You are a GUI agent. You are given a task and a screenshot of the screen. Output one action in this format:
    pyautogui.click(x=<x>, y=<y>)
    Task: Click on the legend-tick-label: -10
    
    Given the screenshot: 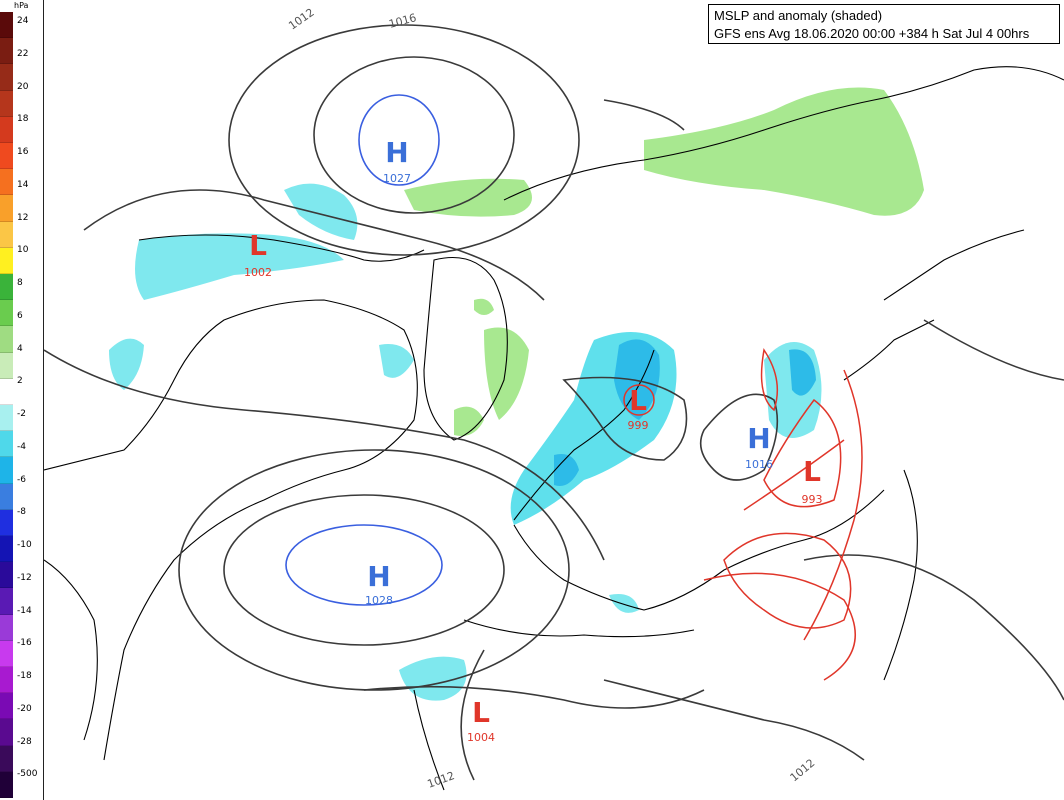 What is the action you would take?
    pyautogui.click(x=24, y=545)
    